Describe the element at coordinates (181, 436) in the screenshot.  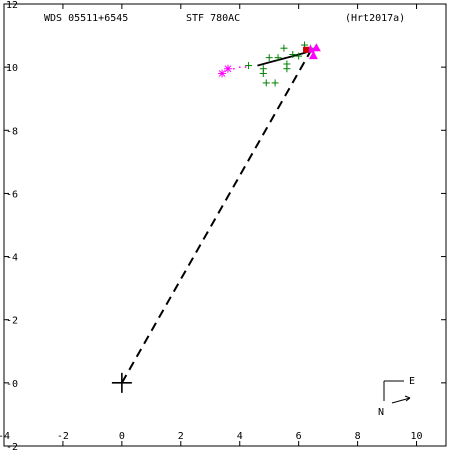
I see `x-tick-label: 2` at that location.